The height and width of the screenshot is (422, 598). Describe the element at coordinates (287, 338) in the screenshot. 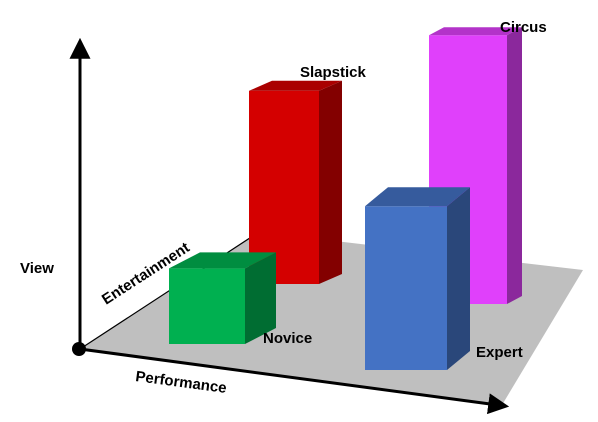

I see `category-label-novice: Novice` at that location.